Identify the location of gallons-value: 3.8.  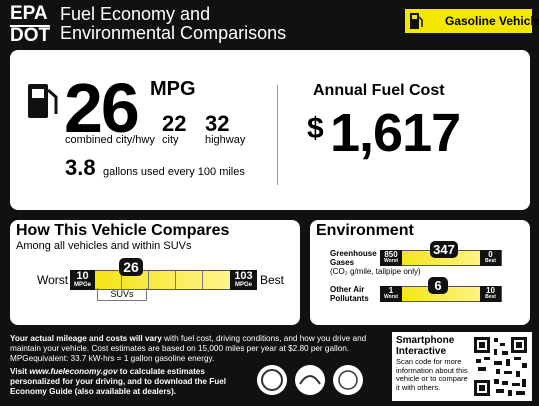
(80, 167).